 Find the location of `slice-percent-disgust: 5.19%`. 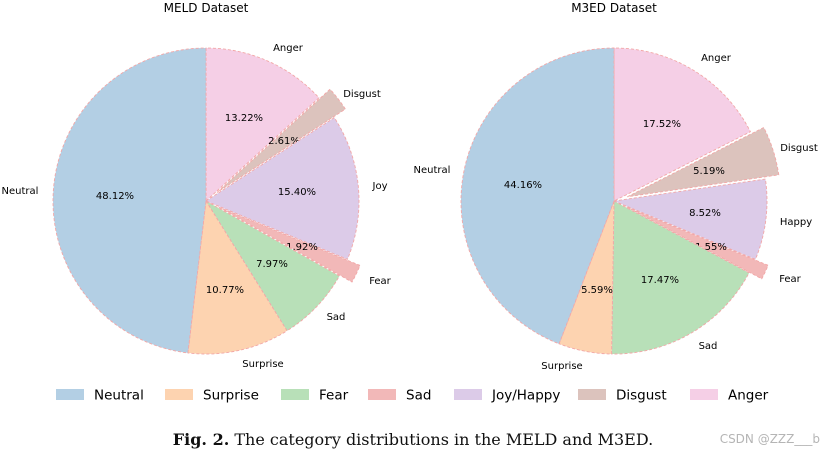

slice-percent-disgust: 5.19% is located at coordinates (709, 171).